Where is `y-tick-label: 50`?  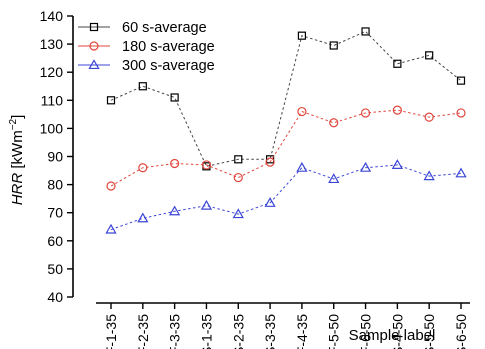
y-tick-label: 50 is located at coordinates (55, 269).